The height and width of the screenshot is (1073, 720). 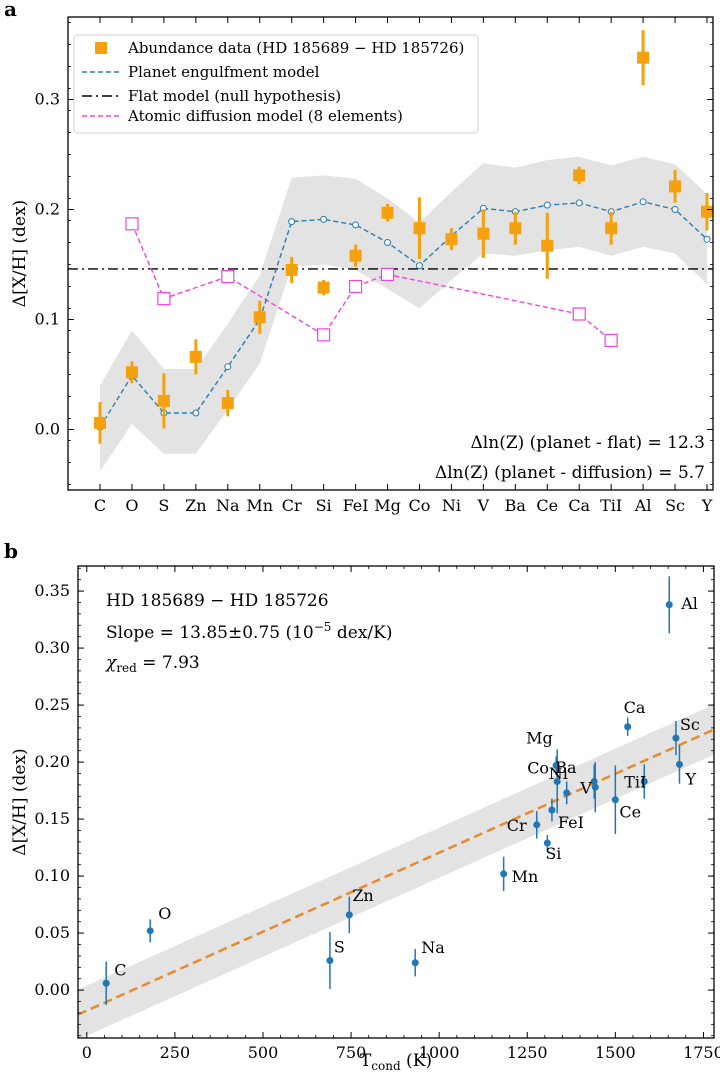 What do you see at coordinates (643, 202) in the screenshot?
I see `planet-point-Al` at bounding box center [643, 202].